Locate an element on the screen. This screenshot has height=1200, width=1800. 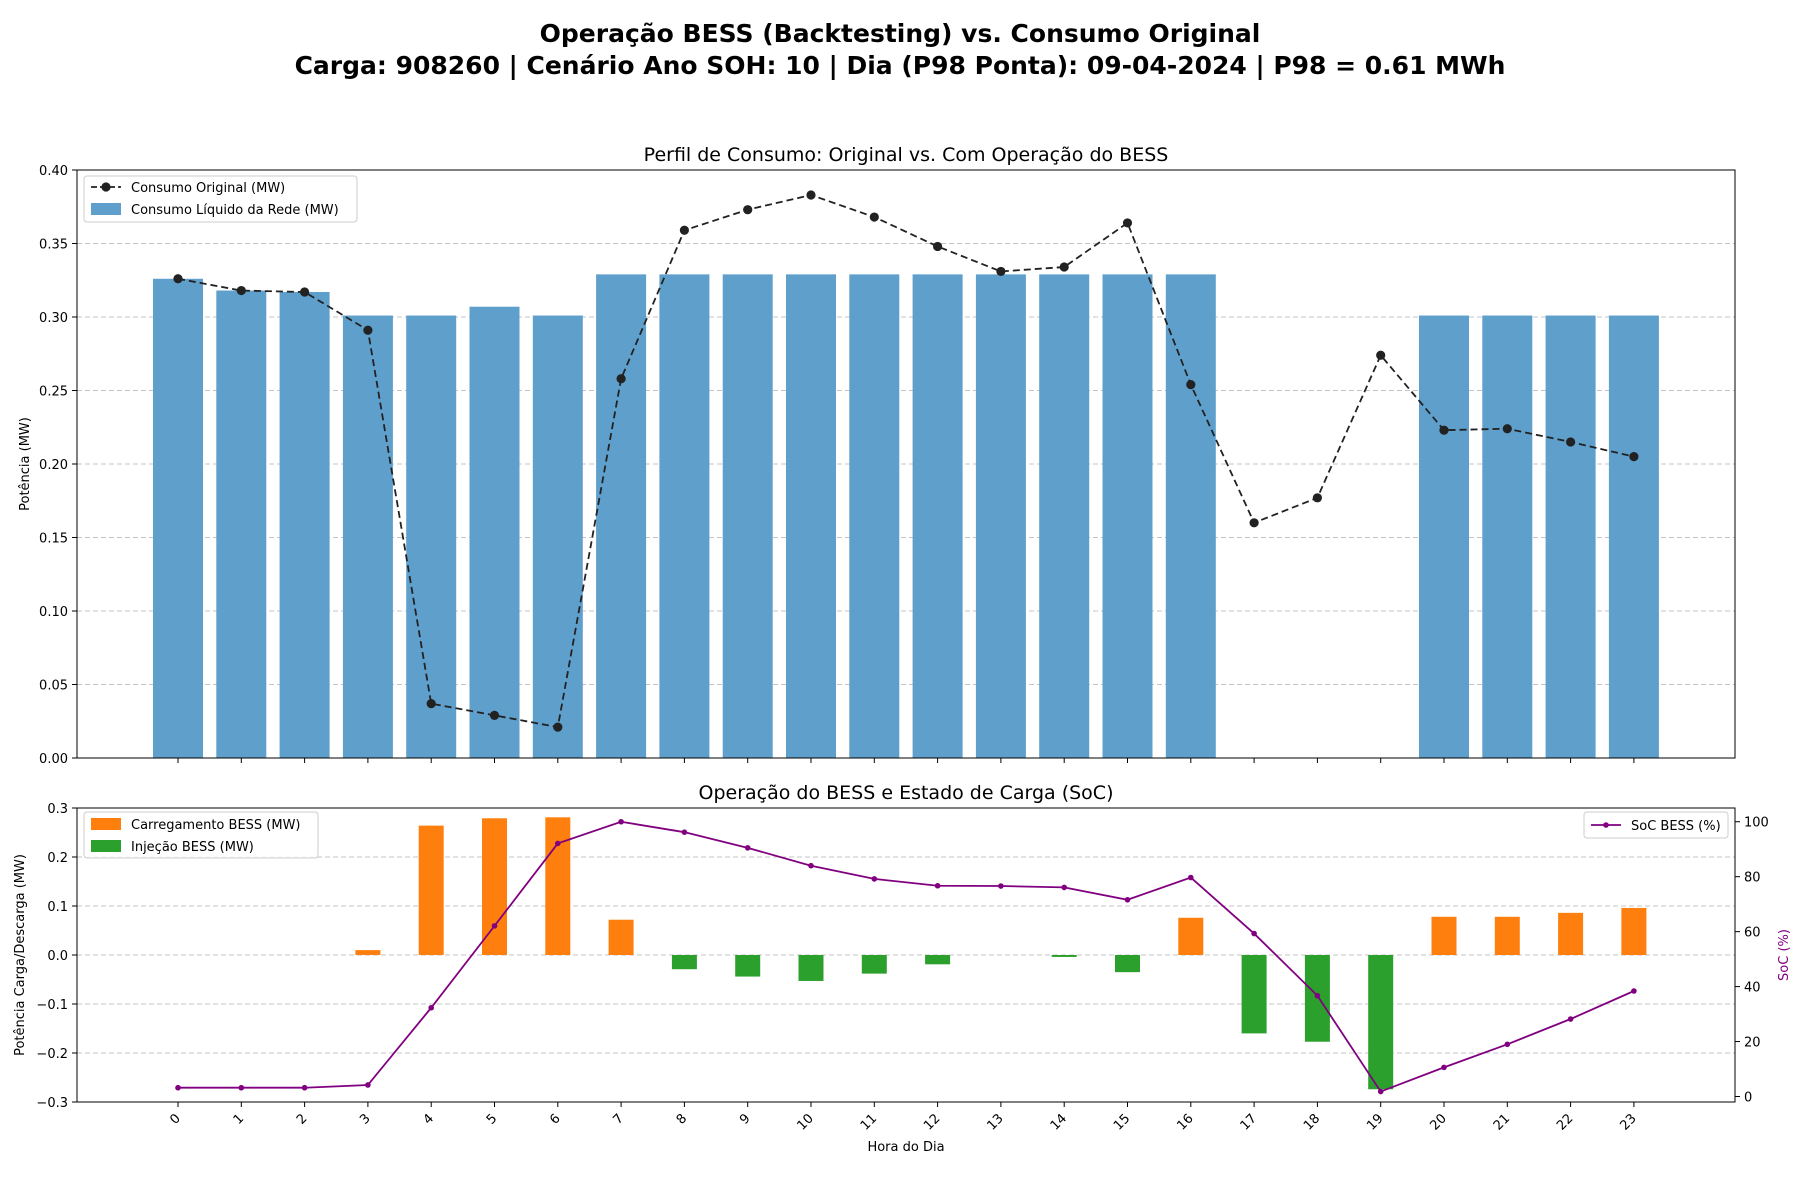
y-tick-label: 0.00 is located at coordinates (53, 759).